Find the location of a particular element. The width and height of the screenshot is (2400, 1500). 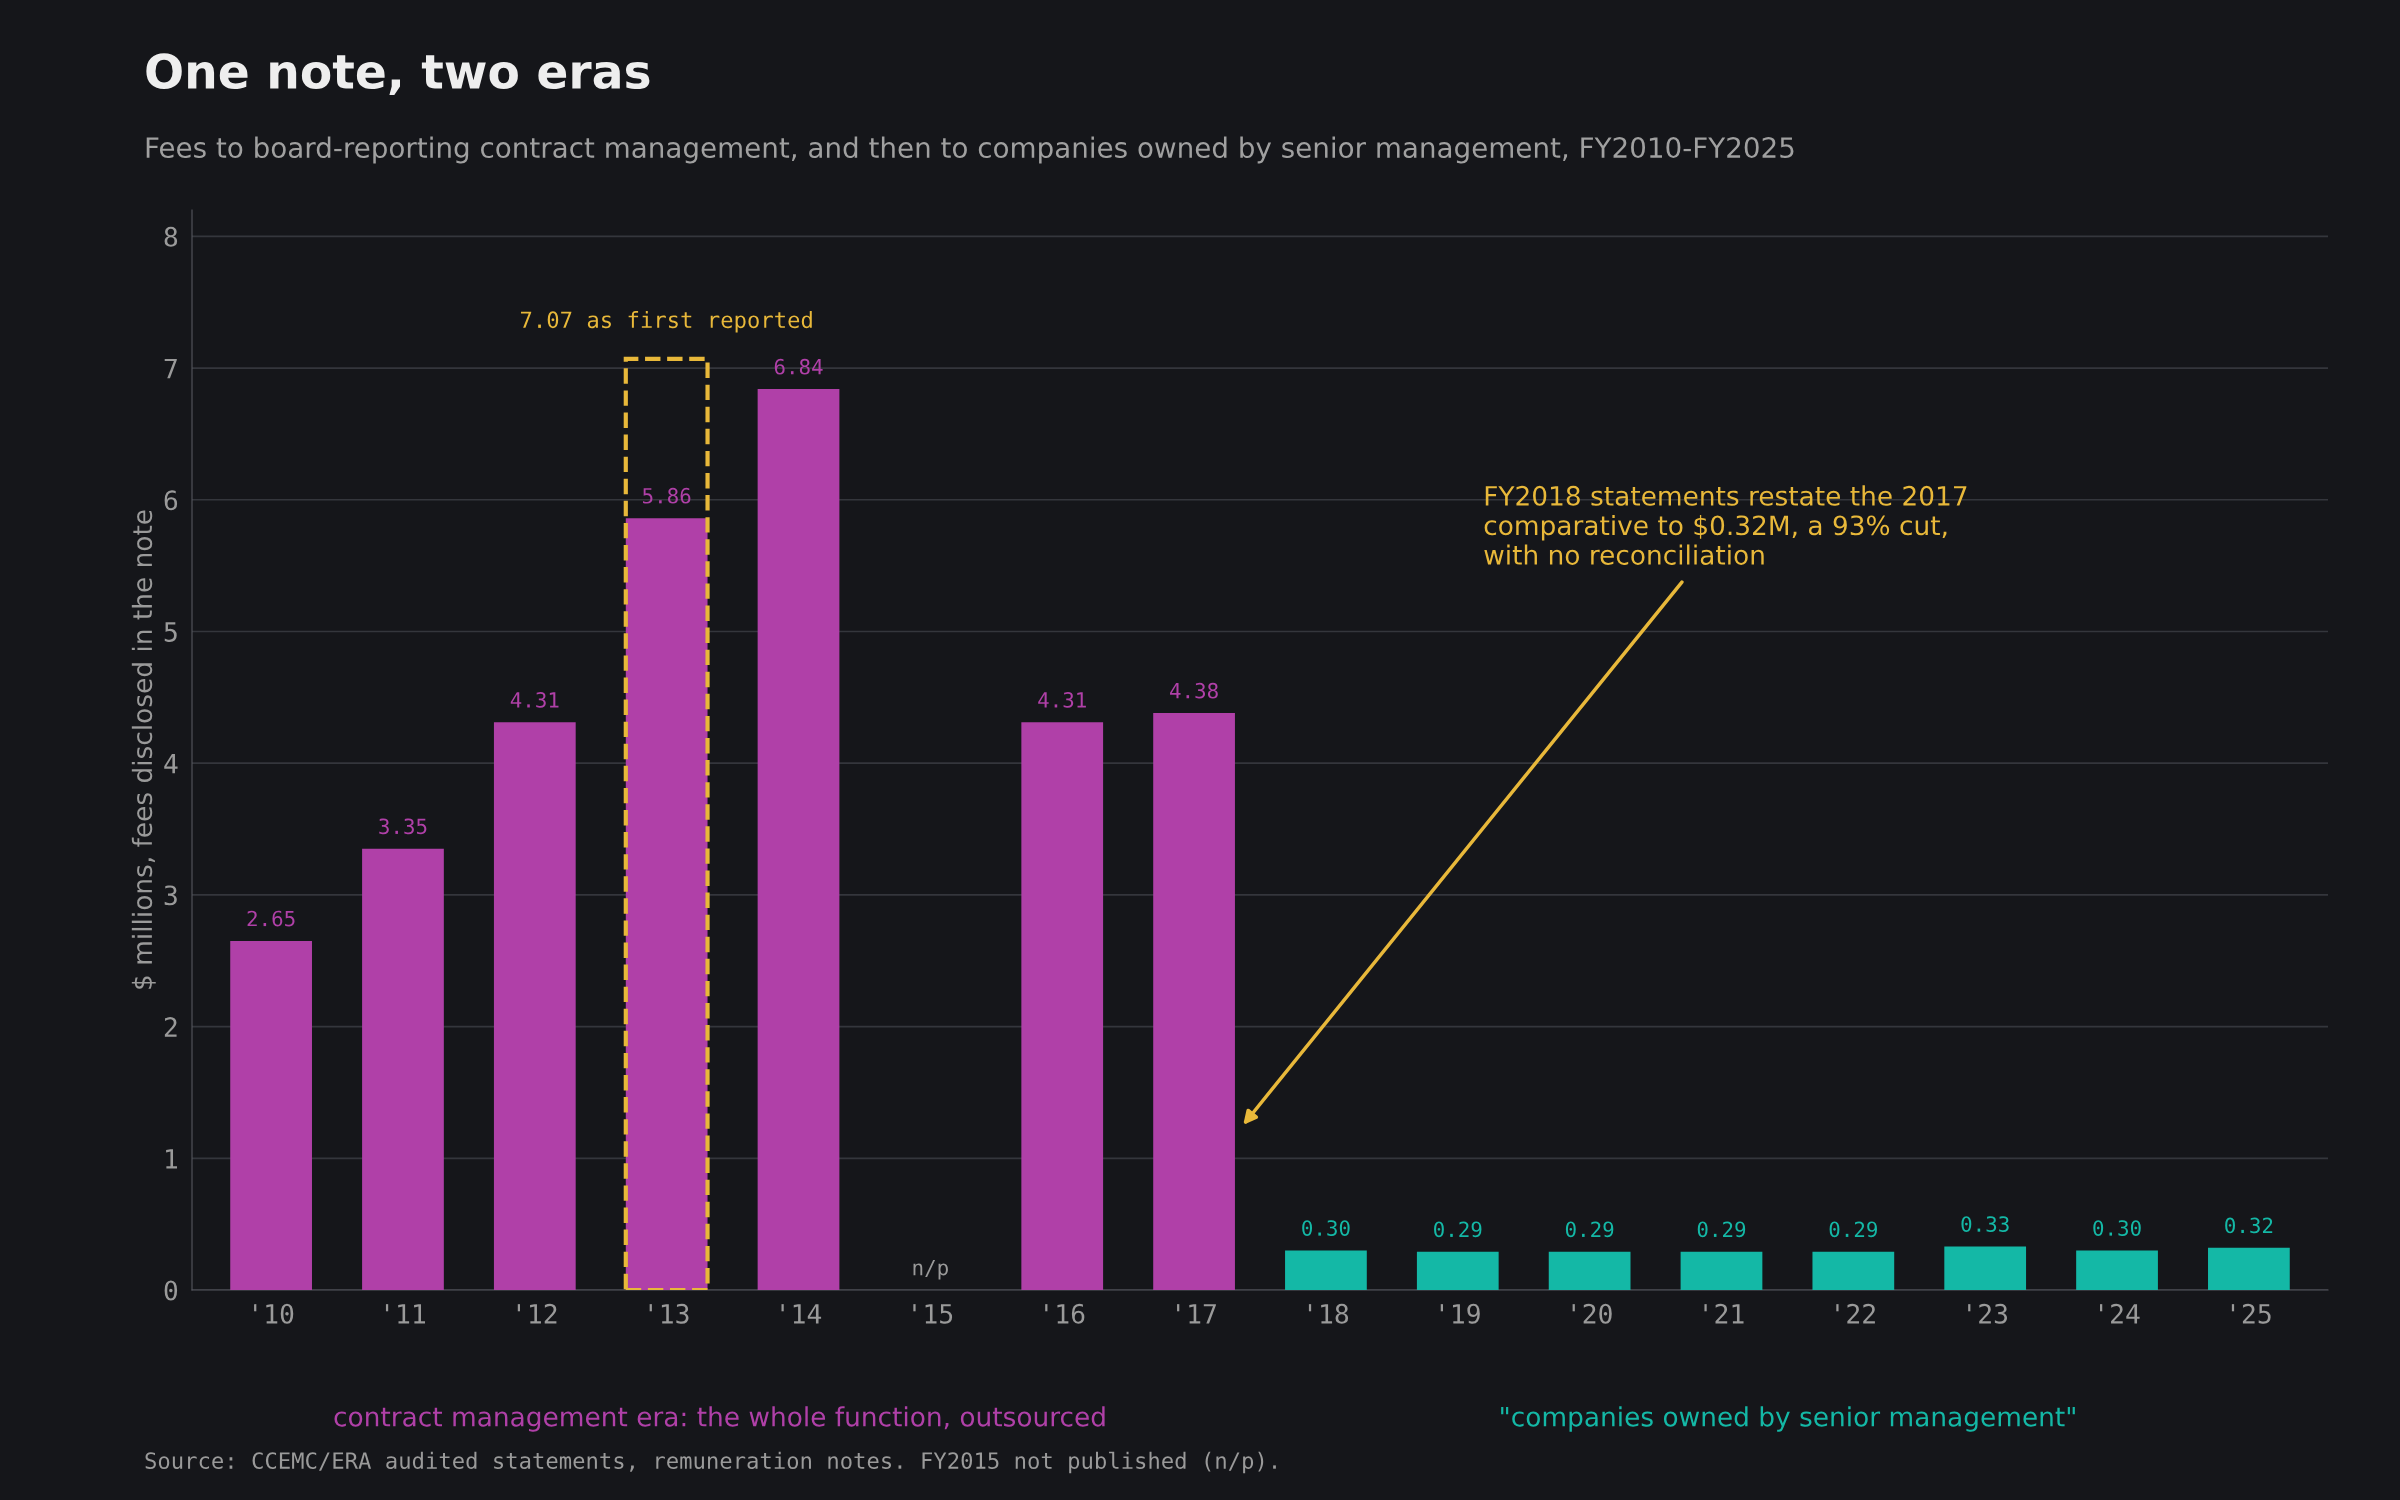

y-tick-label: 1 is located at coordinates (172, 1159).